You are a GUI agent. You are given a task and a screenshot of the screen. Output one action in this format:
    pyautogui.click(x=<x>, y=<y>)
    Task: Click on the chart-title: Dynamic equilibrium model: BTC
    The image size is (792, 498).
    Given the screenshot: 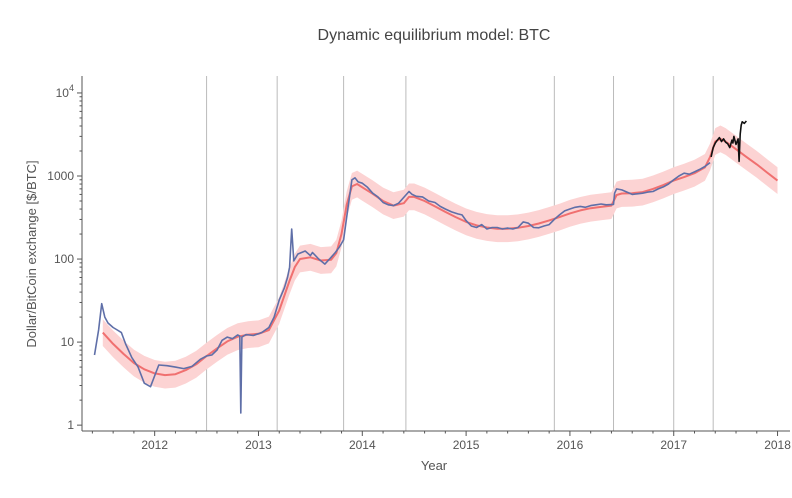 What is the action you would take?
    pyautogui.click(x=434, y=35)
    